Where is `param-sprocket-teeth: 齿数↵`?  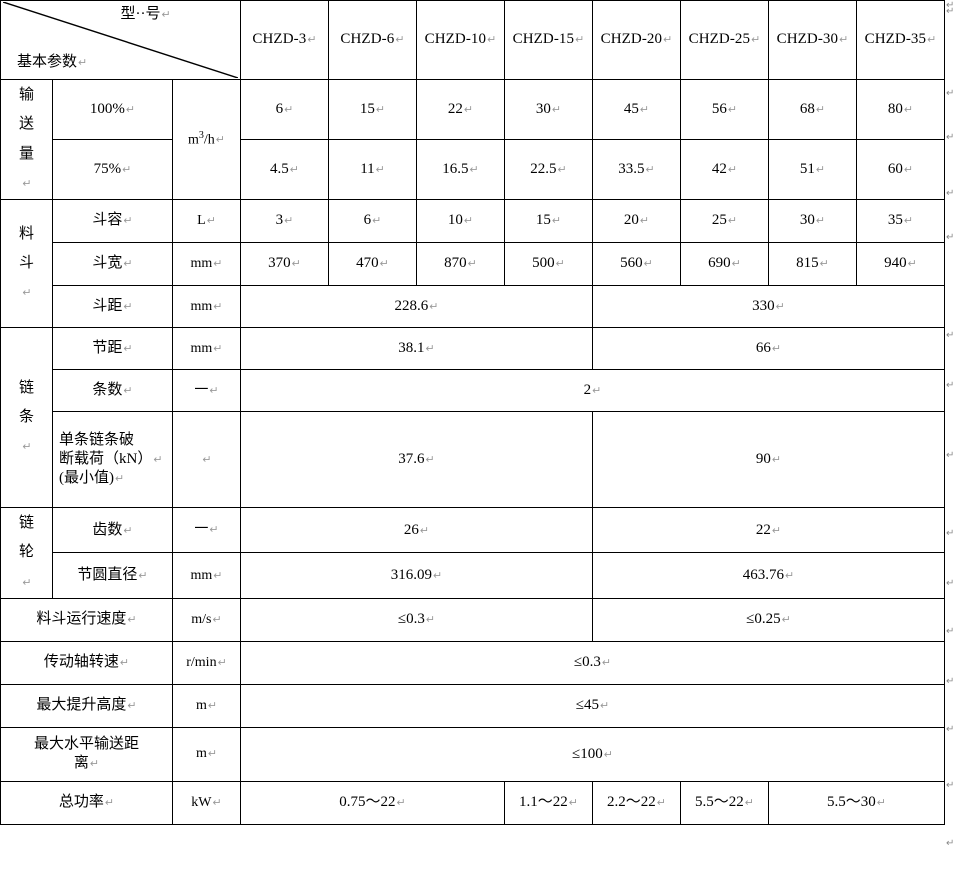
param-sprocket-teeth: 齿数↵ is located at coordinates (112, 530).